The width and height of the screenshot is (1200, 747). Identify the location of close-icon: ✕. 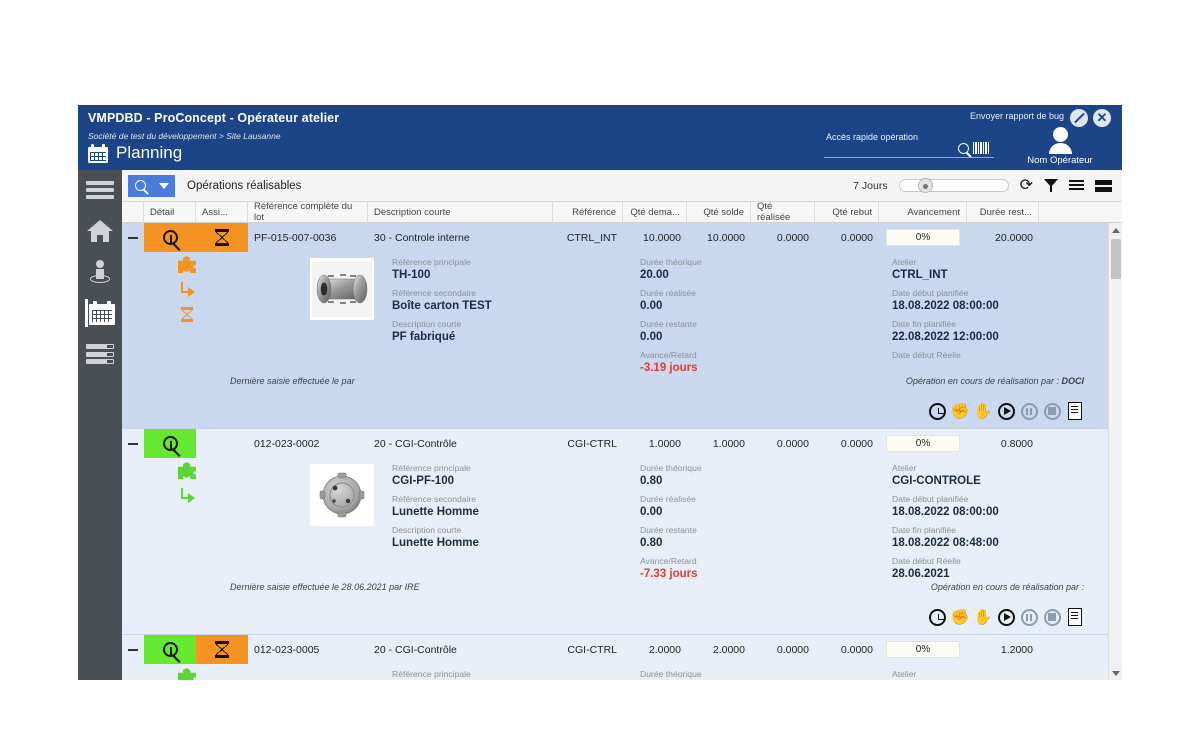
(1102, 118).